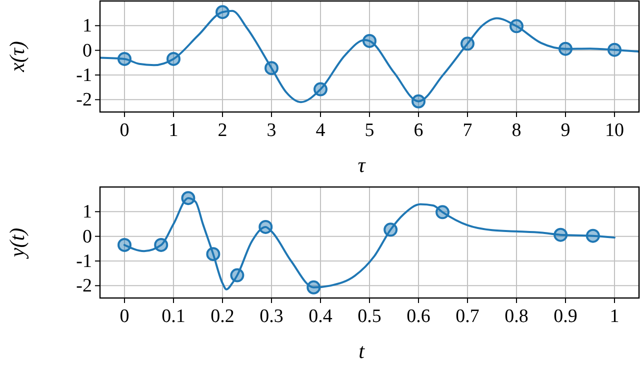  I want to click on x-tick-label: 0.1, so click(174, 316).